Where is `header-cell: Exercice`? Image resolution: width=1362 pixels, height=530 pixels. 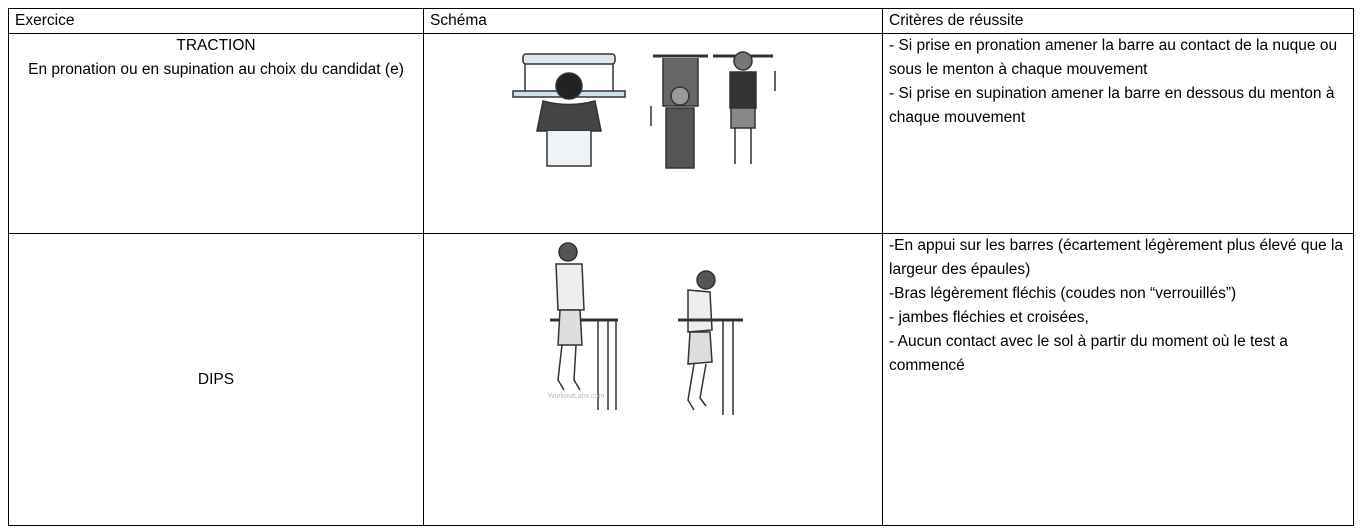 header-cell: Exercice is located at coordinates (216, 21).